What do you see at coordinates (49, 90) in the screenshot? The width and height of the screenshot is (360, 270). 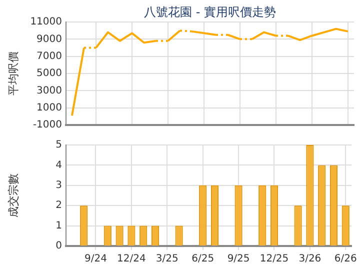 I see `y-tick-label: 3000` at bounding box center [49, 90].